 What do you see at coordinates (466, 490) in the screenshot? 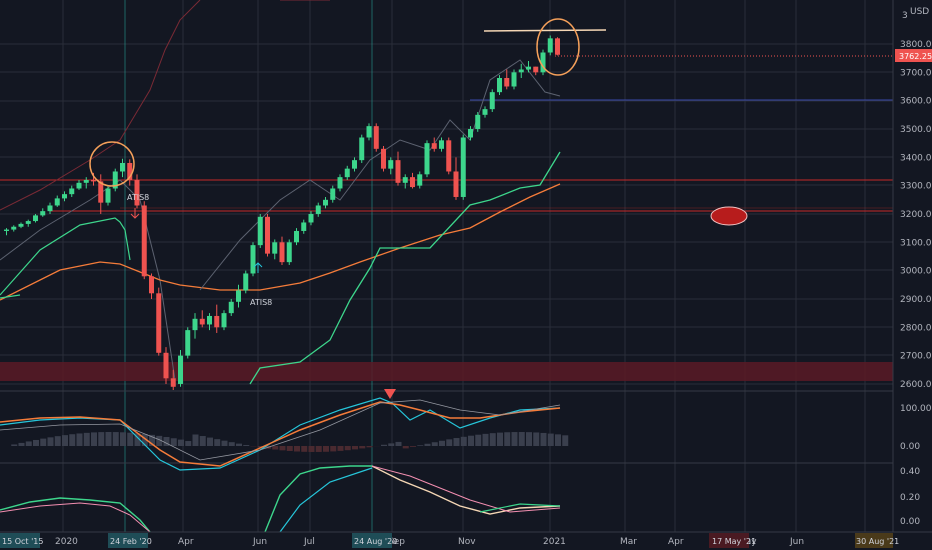
I see `osc2-tan` at bounding box center [466, 490].